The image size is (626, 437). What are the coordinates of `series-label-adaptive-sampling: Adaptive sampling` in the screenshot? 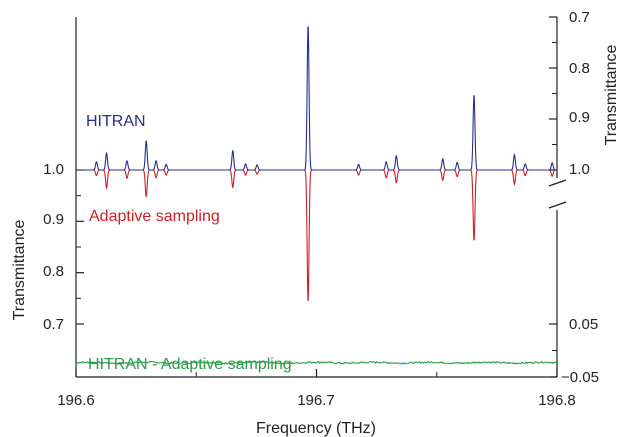 It's located at (154, 216).